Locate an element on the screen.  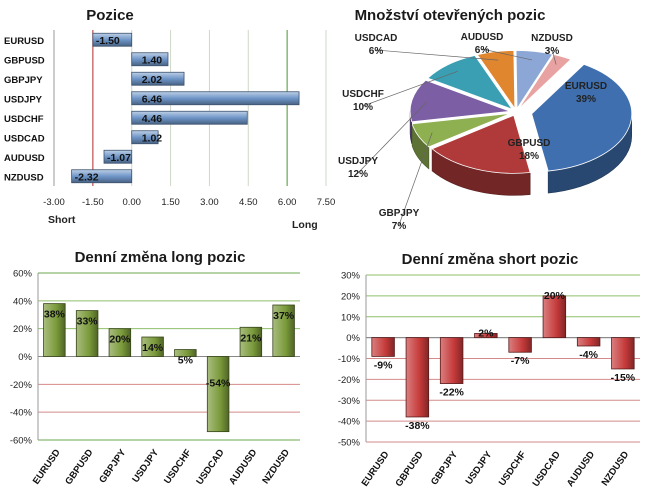
long-y-tick: -40% is located at coordinates (21, 413).